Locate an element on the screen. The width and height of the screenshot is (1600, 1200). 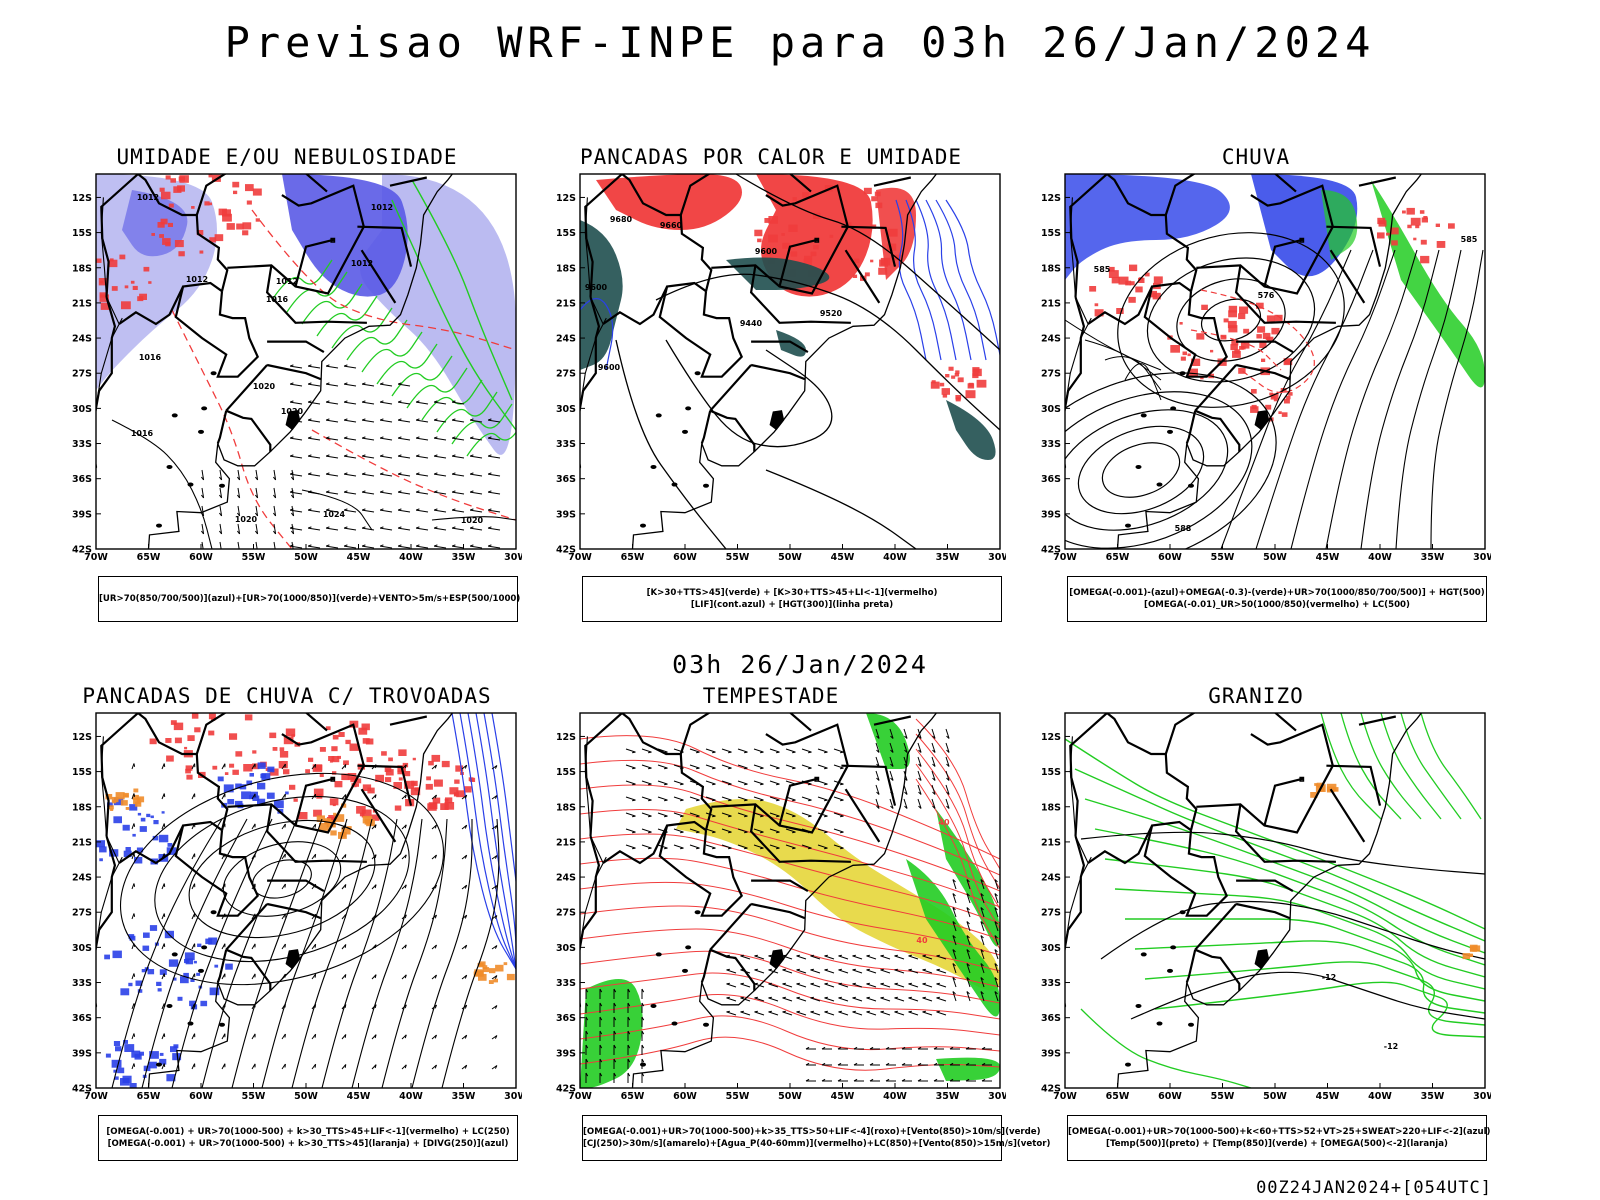
thickness-dashed-red is located at coordinates (383, 280).